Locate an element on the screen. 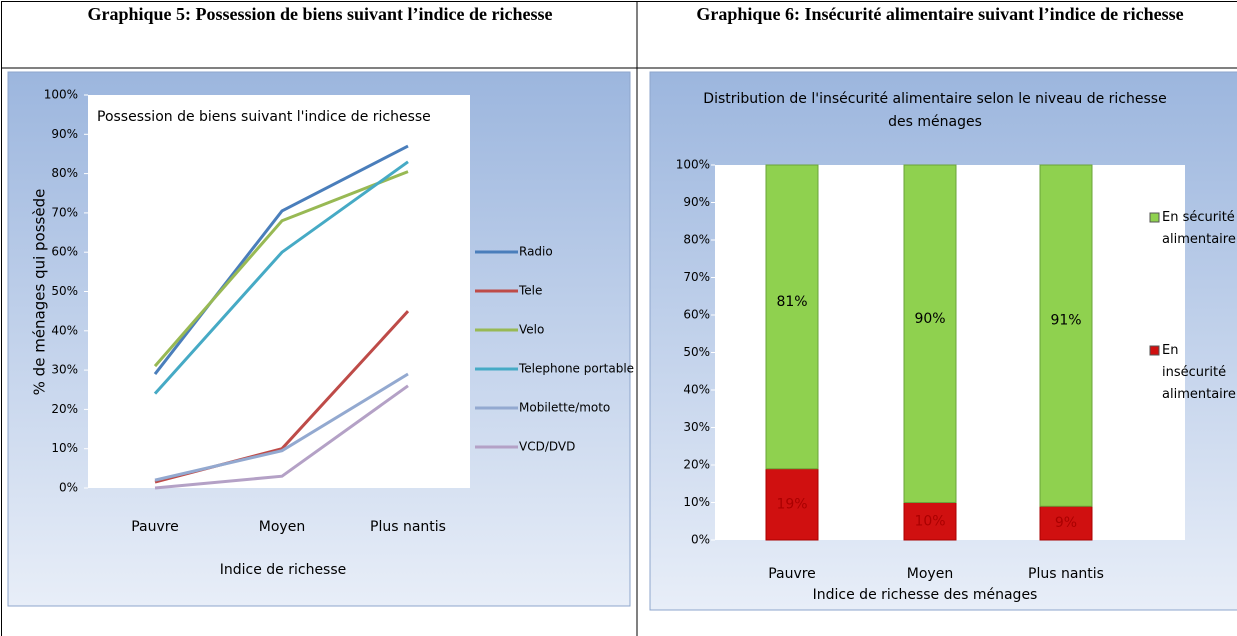  legend-label: En sécurité alimentaire is located at coordinates (1199, 228).